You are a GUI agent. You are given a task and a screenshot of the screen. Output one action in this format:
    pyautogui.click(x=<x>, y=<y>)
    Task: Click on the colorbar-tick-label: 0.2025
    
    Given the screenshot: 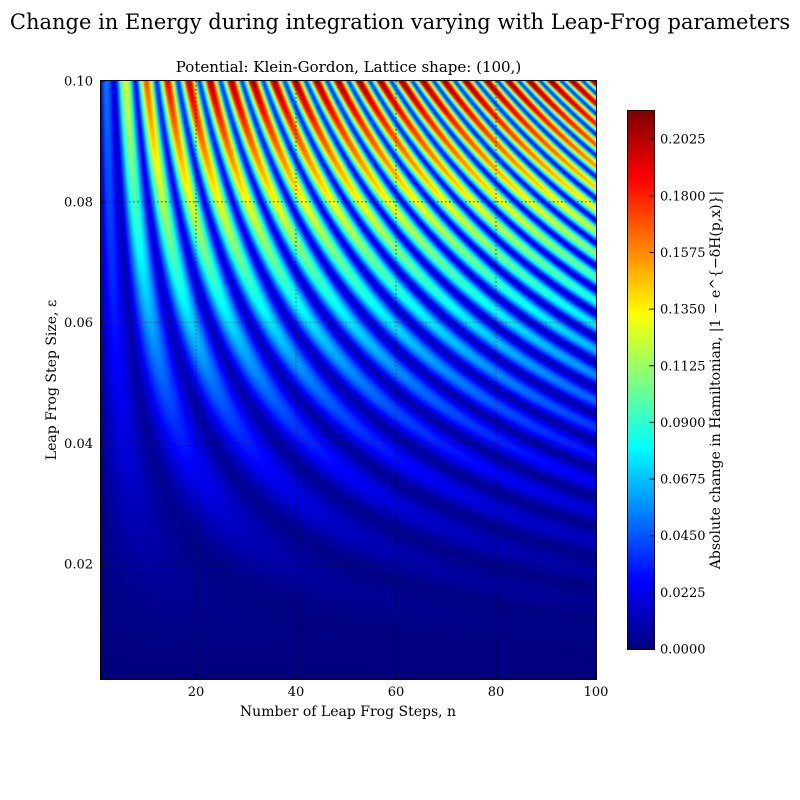 What is the action you would take?
    pyautogui.click(x=683, y=140)
    